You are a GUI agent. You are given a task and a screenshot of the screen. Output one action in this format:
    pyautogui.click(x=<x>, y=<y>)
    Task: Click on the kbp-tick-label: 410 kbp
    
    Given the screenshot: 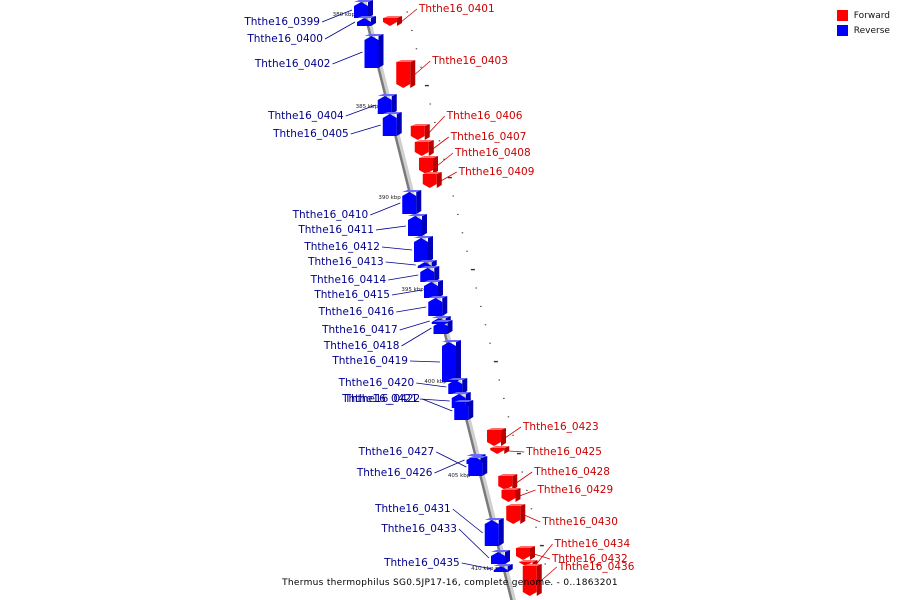 What is the action you would take?
    pyautogui.click(x=482, y=569)
    